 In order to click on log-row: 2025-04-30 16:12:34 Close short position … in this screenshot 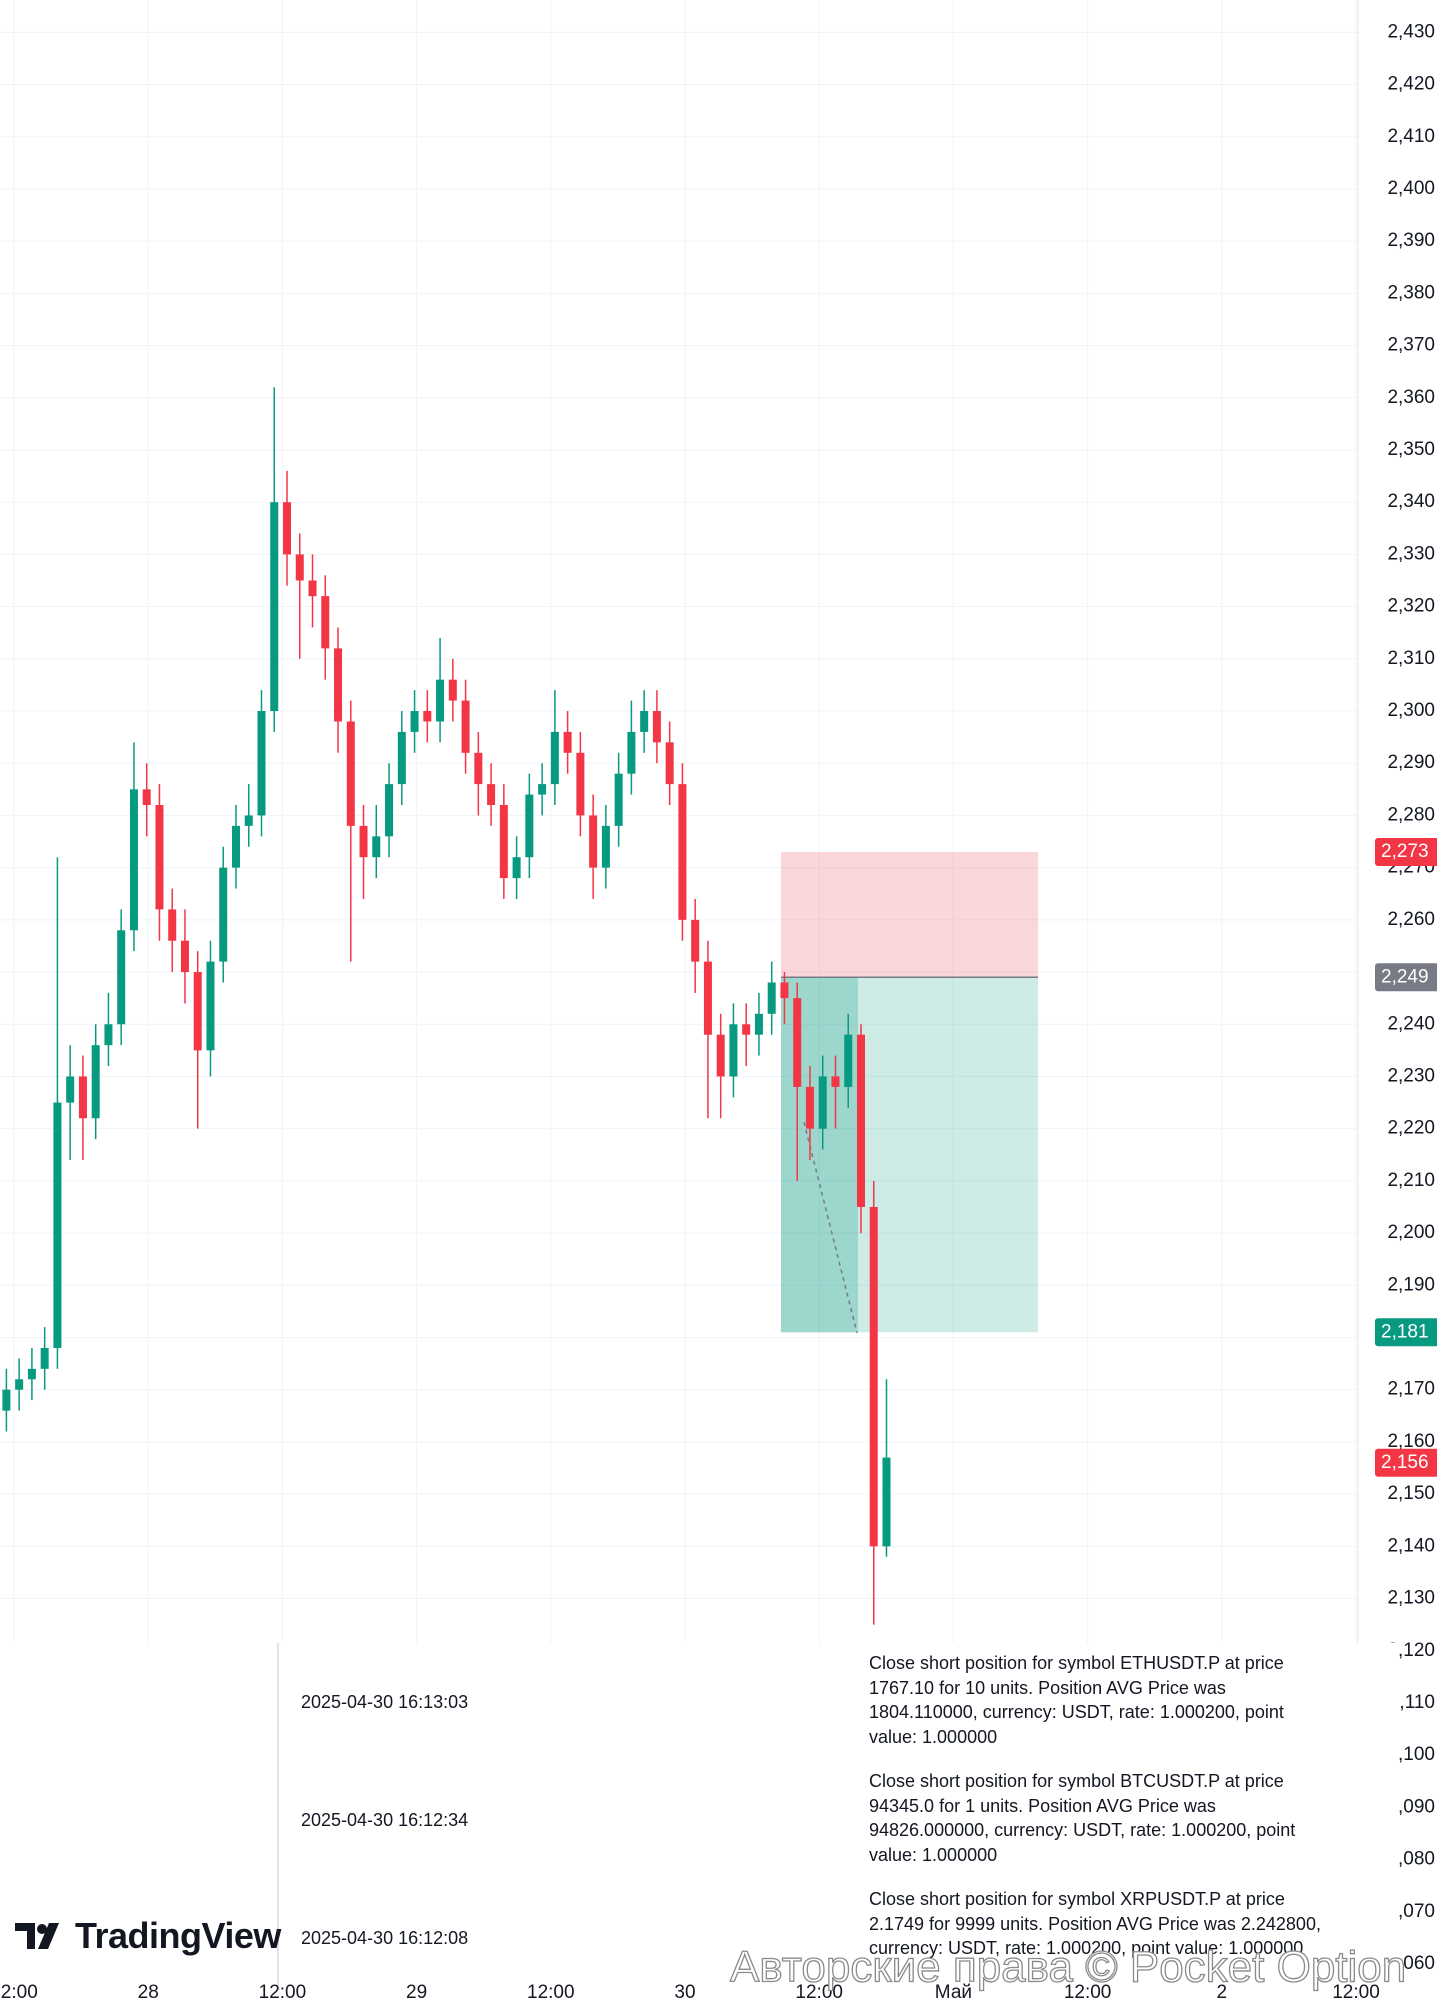, I will do `click(699, 1820)`.